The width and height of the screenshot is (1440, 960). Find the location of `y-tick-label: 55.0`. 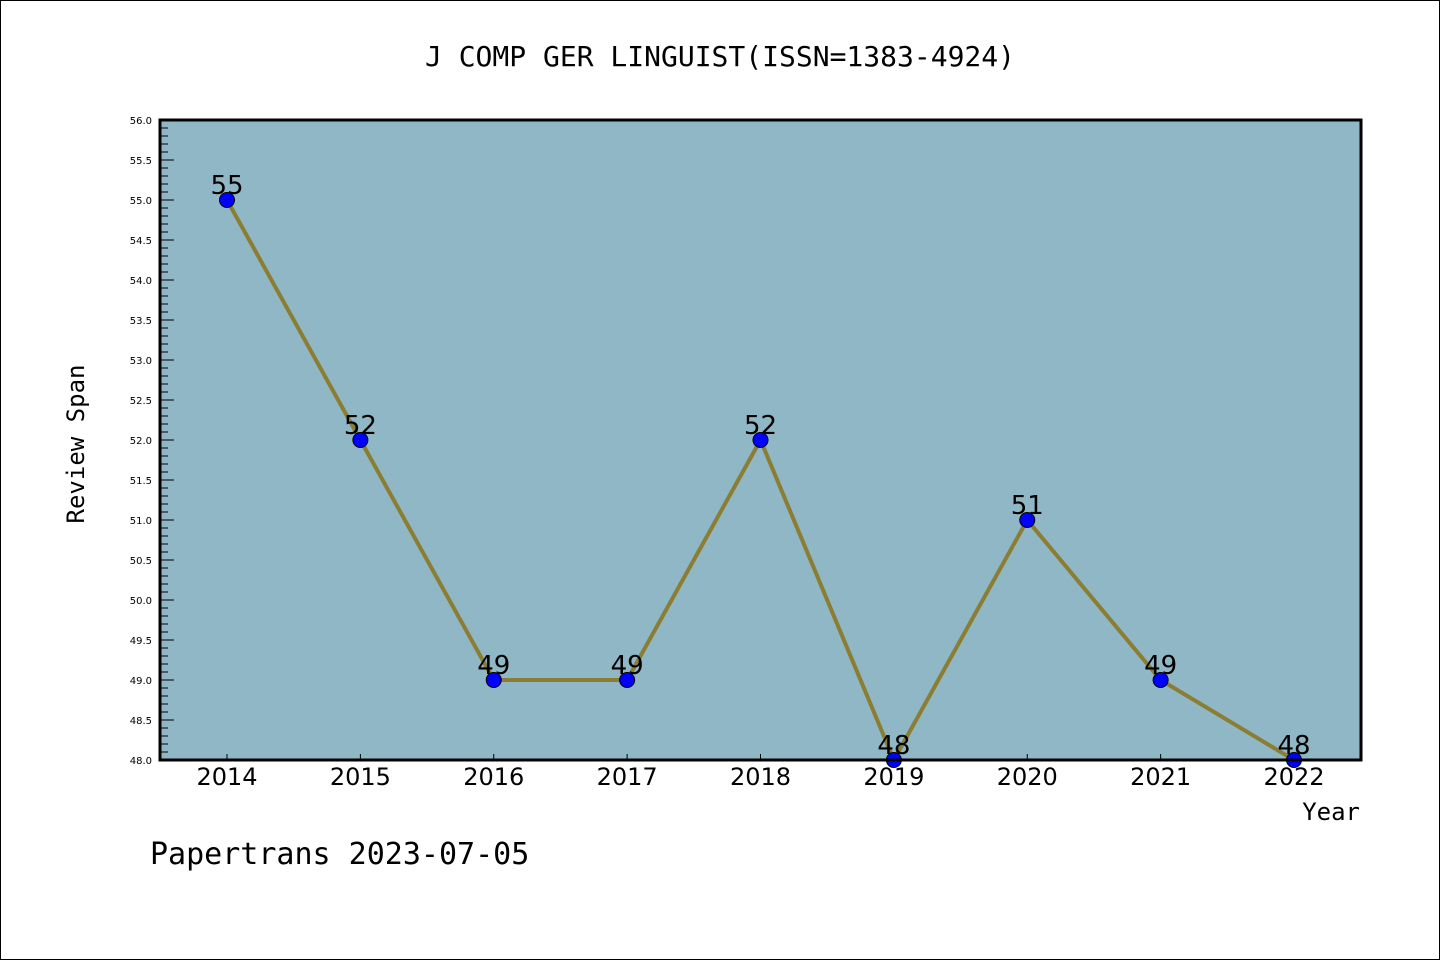

y-tick-label: 55.0 is located at coordinates (141, 201).